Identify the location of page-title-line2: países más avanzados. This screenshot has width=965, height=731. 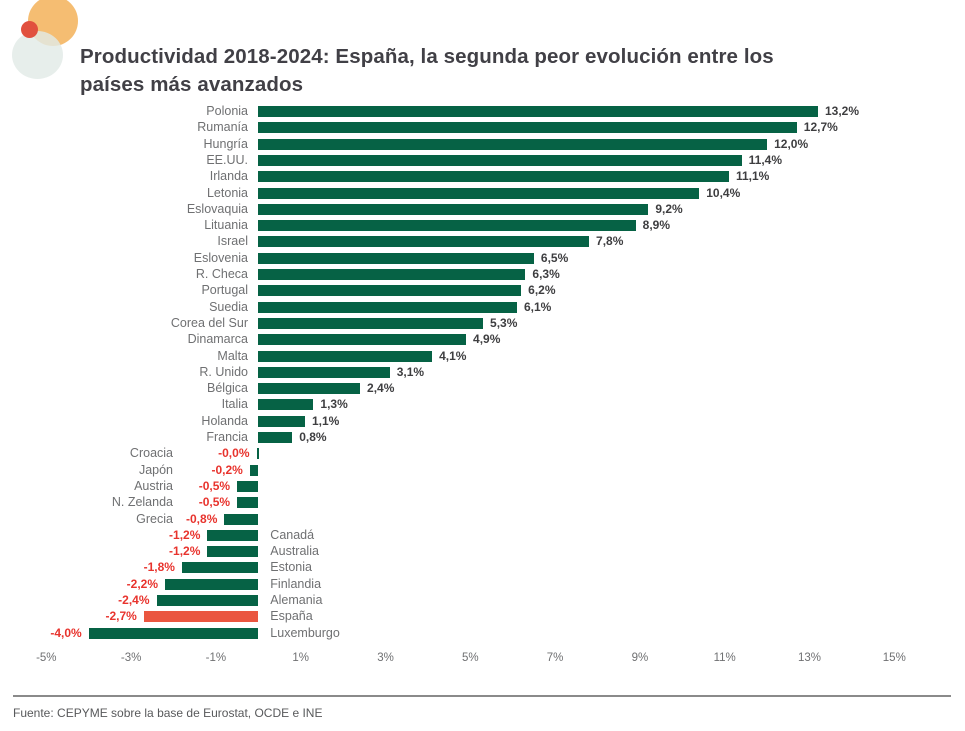
(192, 84).